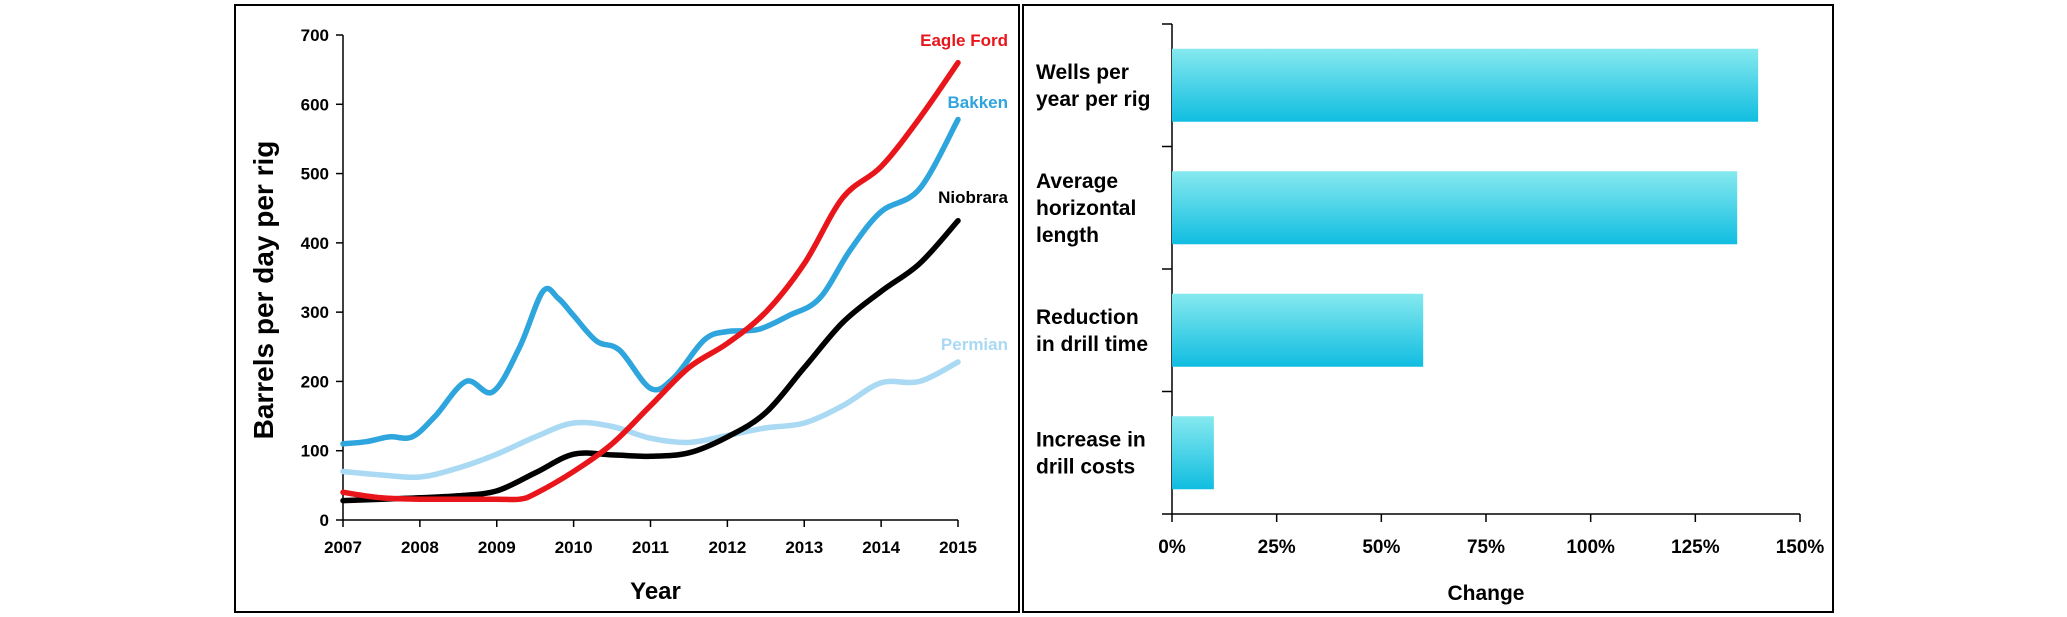  I want to click on line-chart-x-tick-label: 2011, so click(650, 547).